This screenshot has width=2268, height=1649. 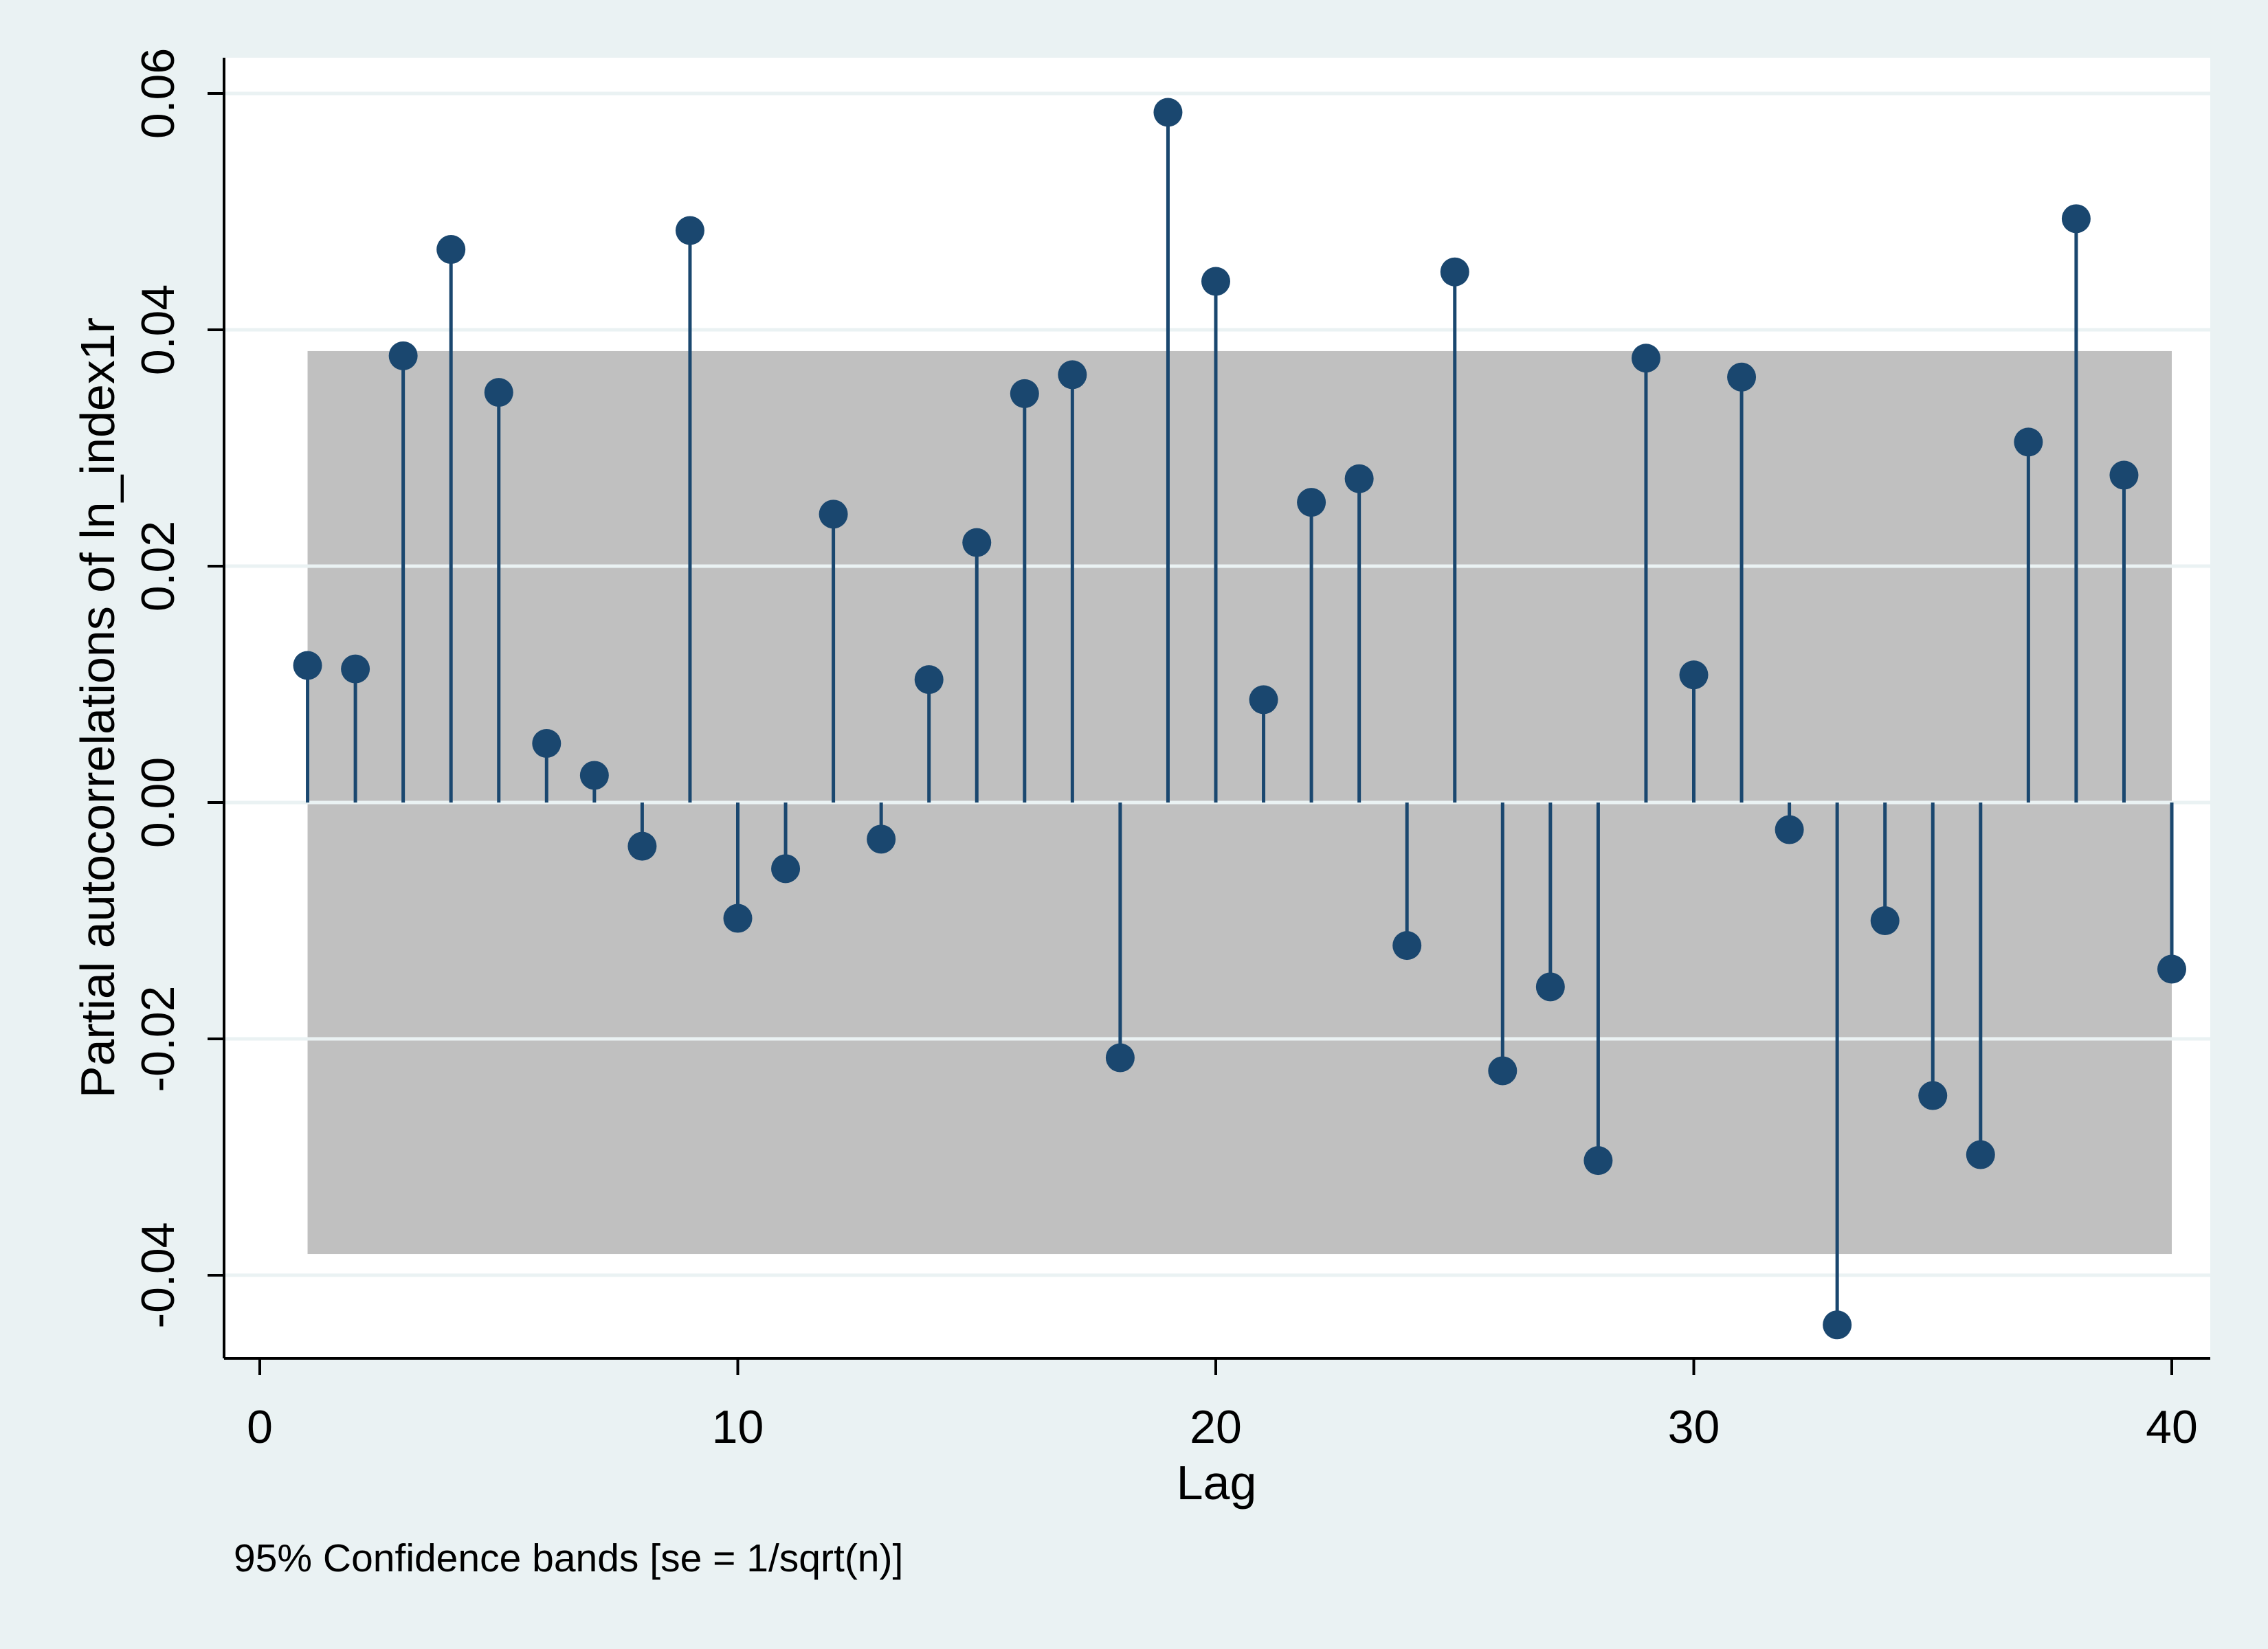 I want to click on x-tick-label-4: 40, so click(x=2172, y=1427).